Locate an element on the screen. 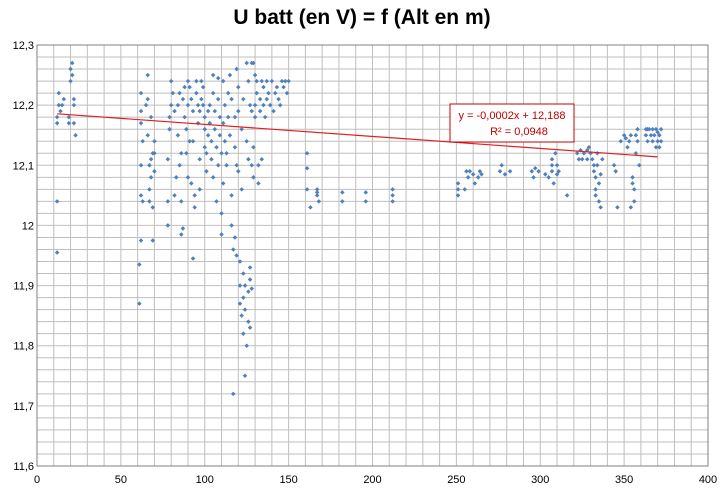 This screenshot has height=497, width=724. trendline is located at coordinates (357, 135).